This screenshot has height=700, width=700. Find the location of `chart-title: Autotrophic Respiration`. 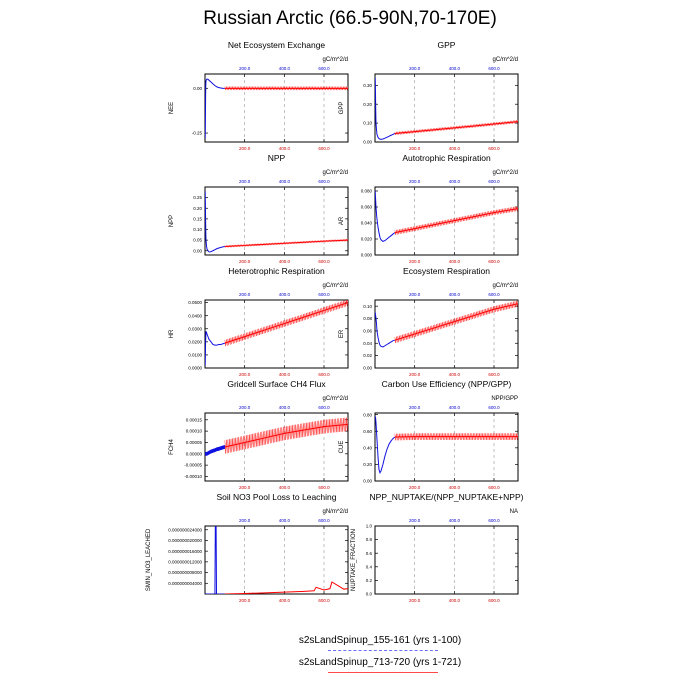

chart-title: Autotrophic Respiration is located at coordinates (446, 158).